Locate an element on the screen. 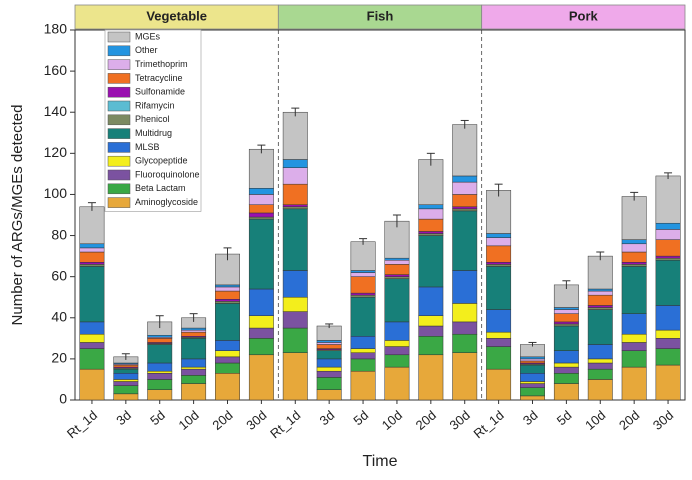 This screenshot has width=692, height=480. y-tick-label: 80 is located at coordinates (59, 234).